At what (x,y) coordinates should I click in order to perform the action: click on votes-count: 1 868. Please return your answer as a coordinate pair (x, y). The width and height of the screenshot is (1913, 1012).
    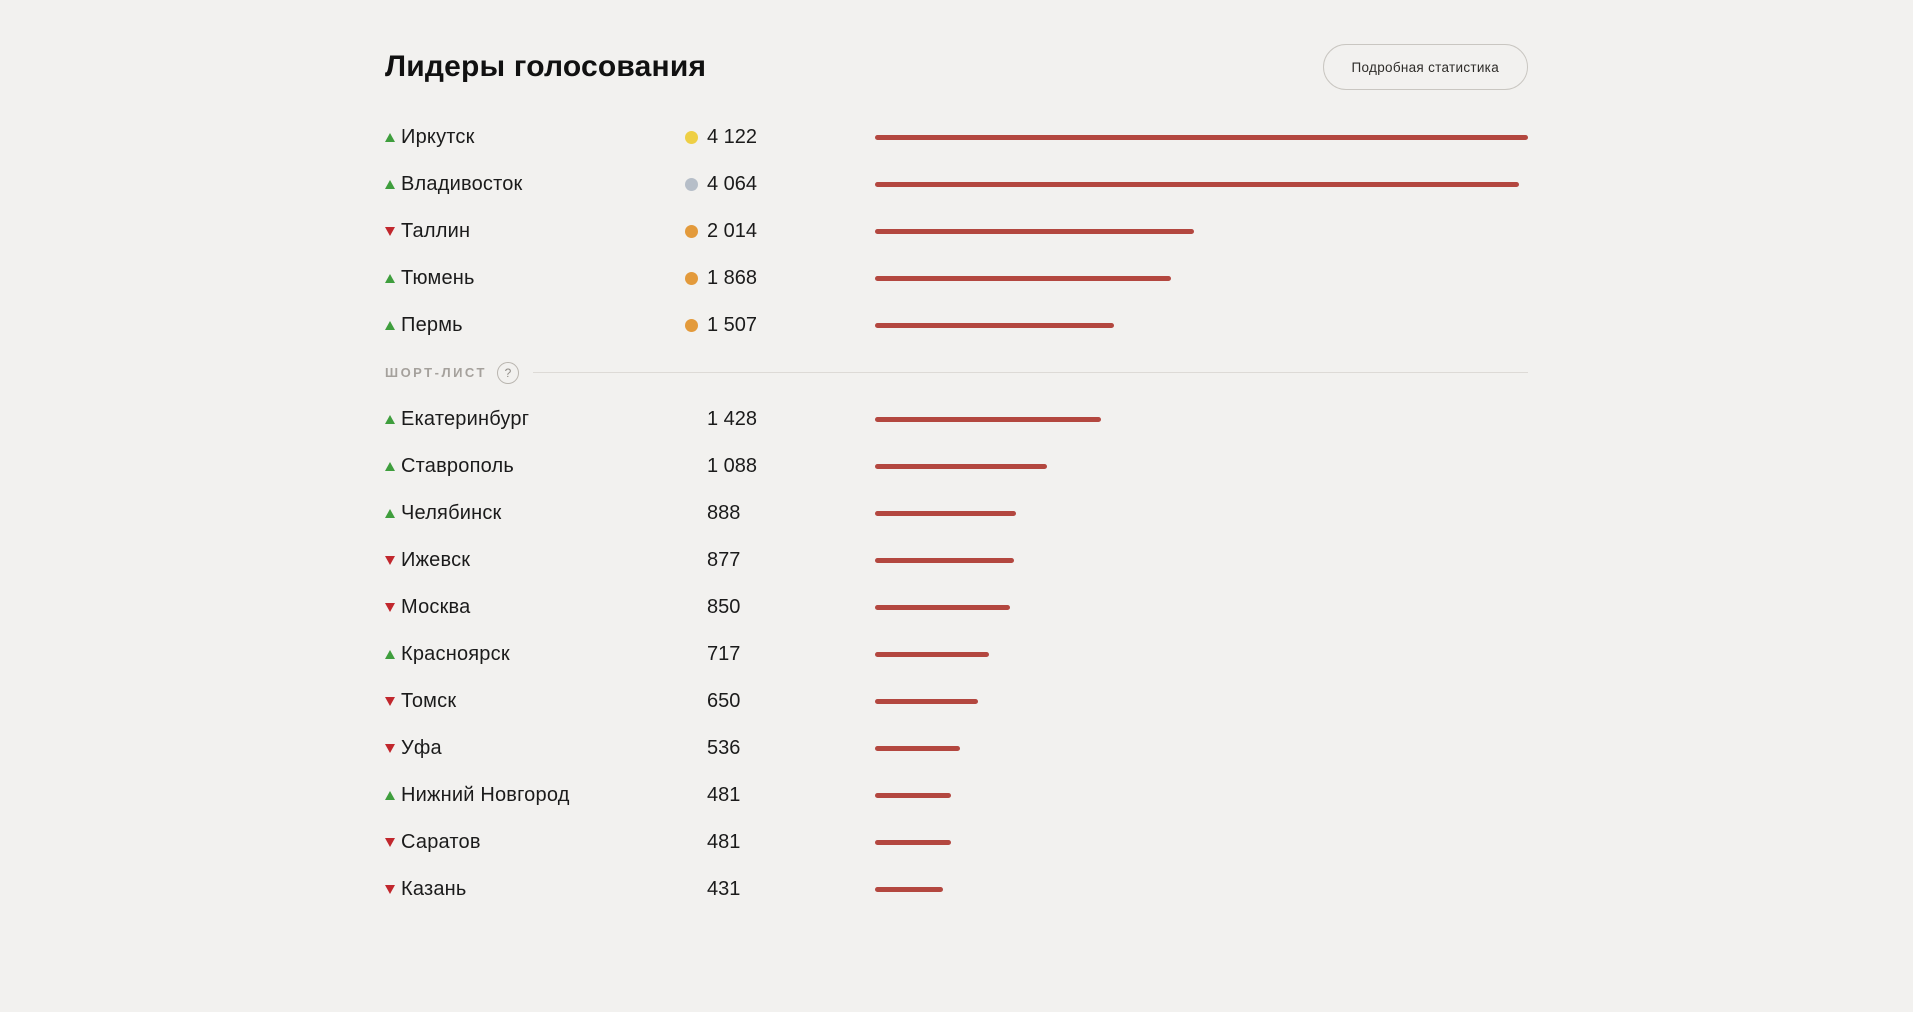
    Looking at the image, I should click on (732, 278).